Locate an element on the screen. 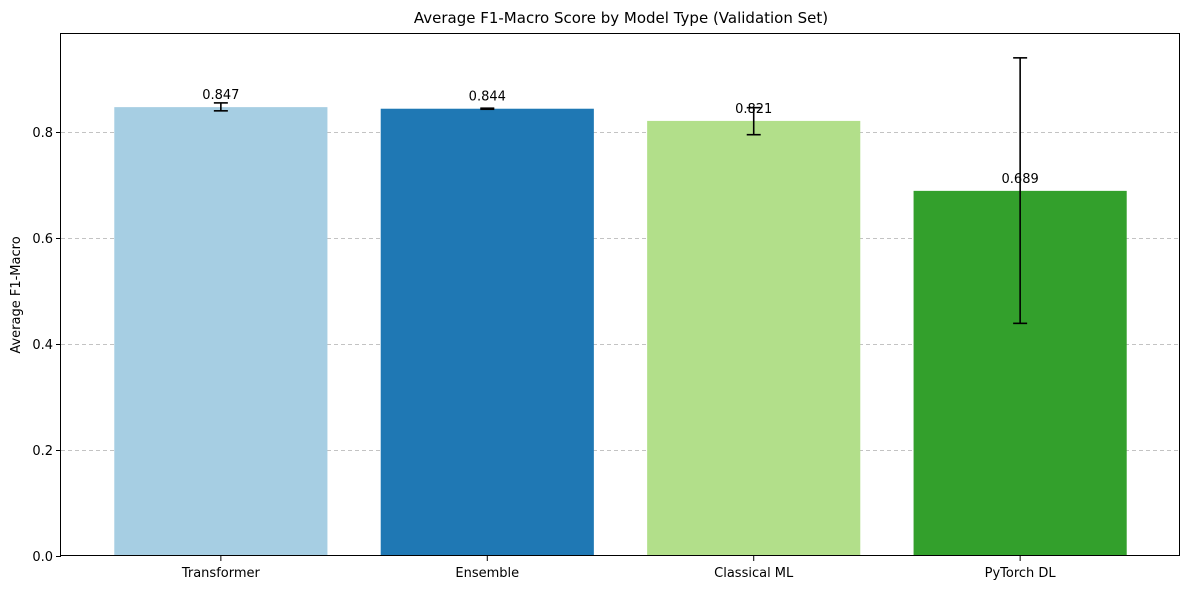 This screenshot has height=590, width=1189. x-tick-label: Ensemble is located at coordinates (487, 573).